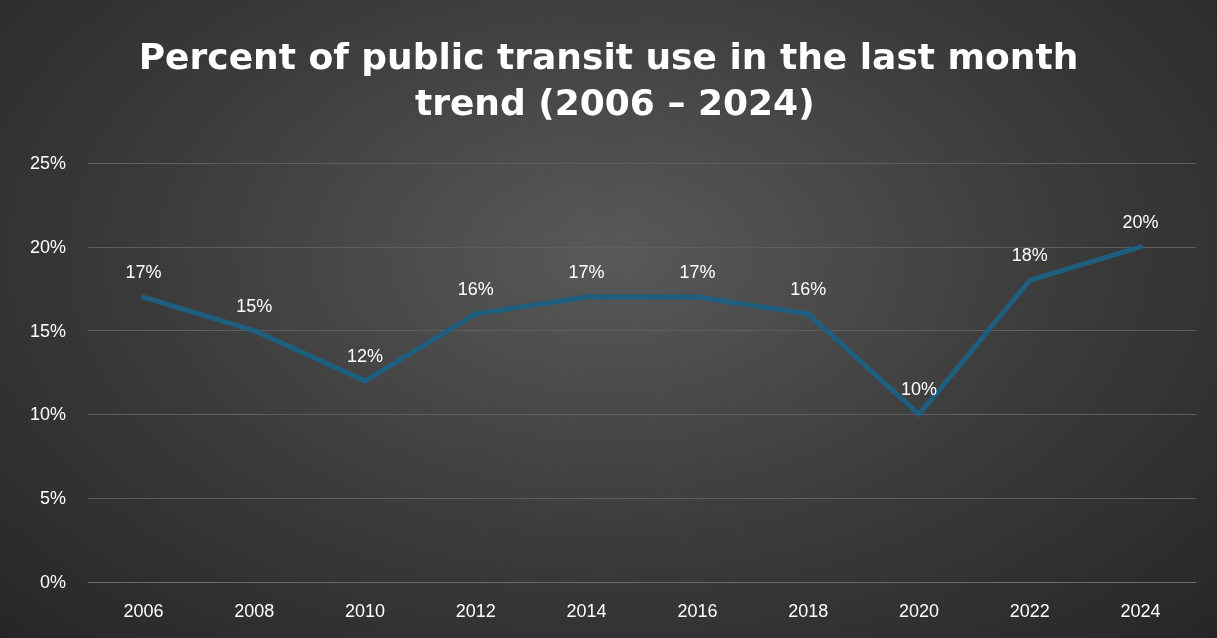 The height and width of the screenshot is (638, 1217). Describe the element at coordinates (586, 611) in the screenshot. I see `x-tick-label: 2014` at that location.